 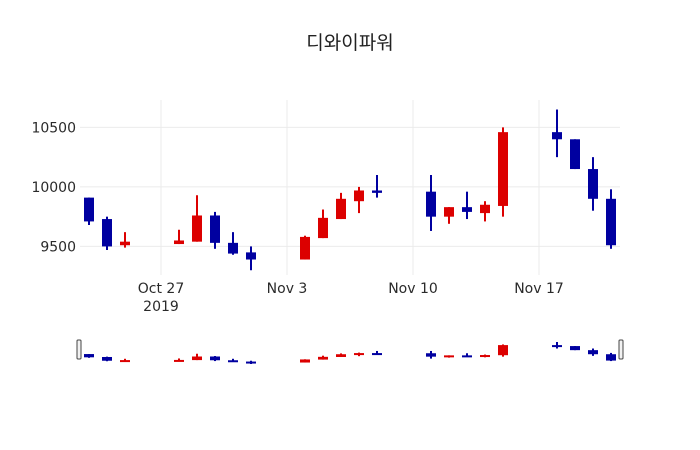 I want to click on y-axis: 9500 10000 10500, so click(x=53, y=187).